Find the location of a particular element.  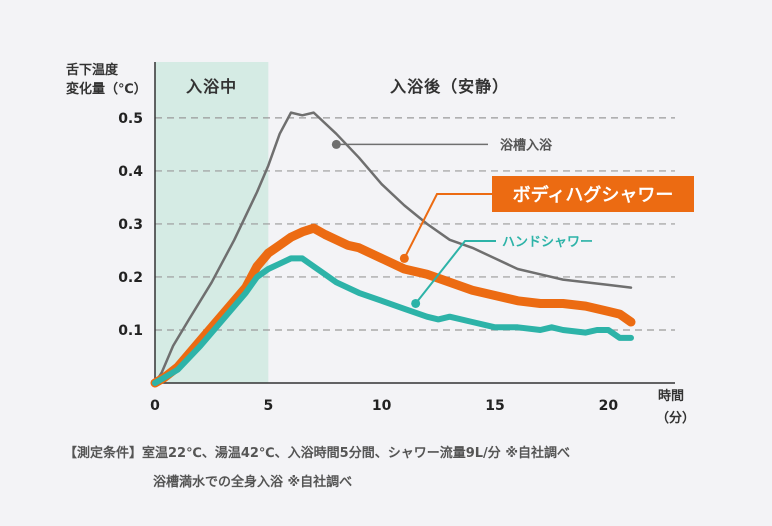

phase-label-0: 入浴中 is located at coordinates (211, 86).